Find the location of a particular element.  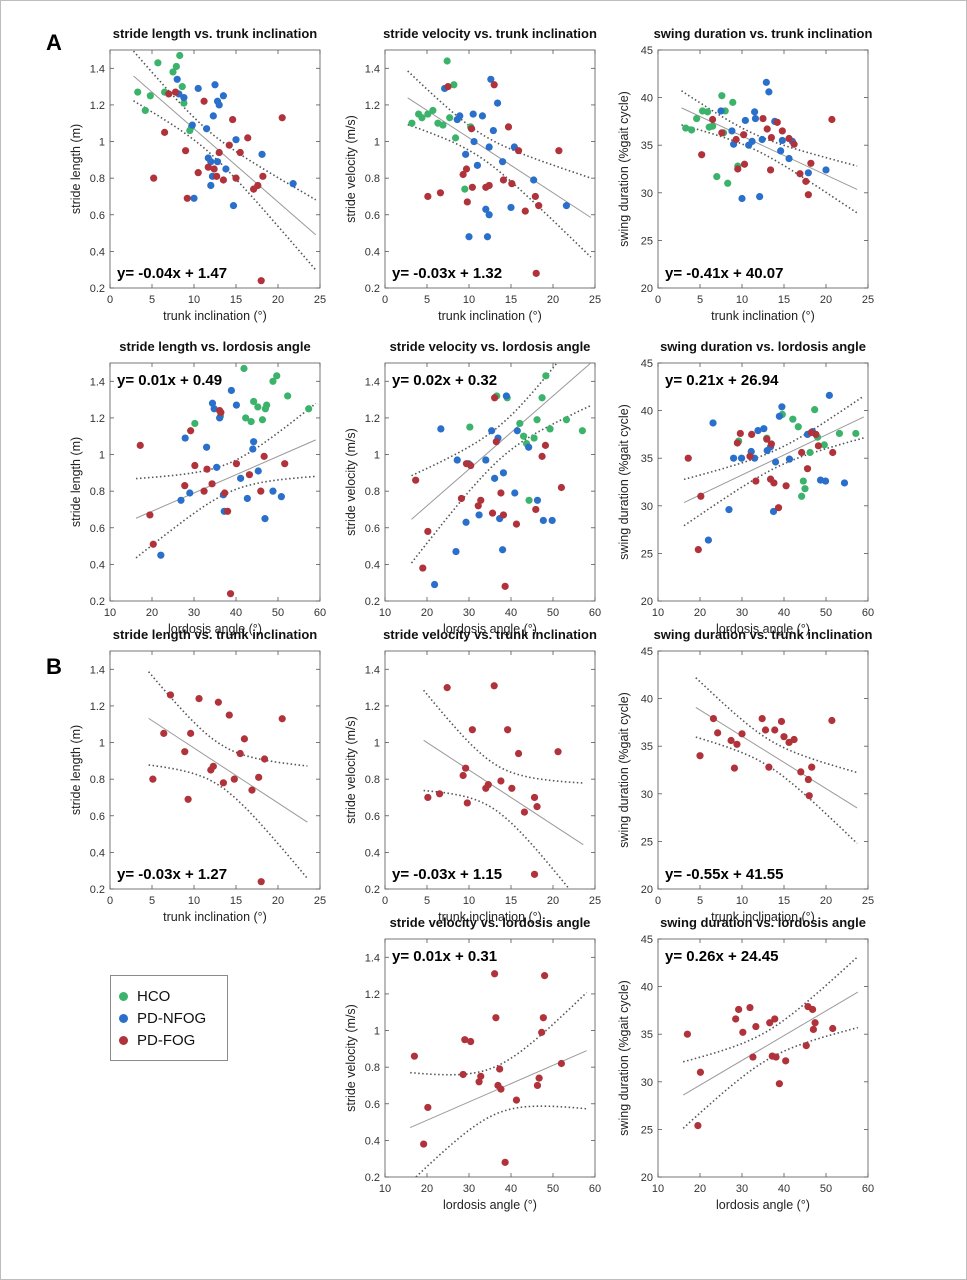

chart-title: swing duration vs. lordosis angle is located at coordinates (763, 922).